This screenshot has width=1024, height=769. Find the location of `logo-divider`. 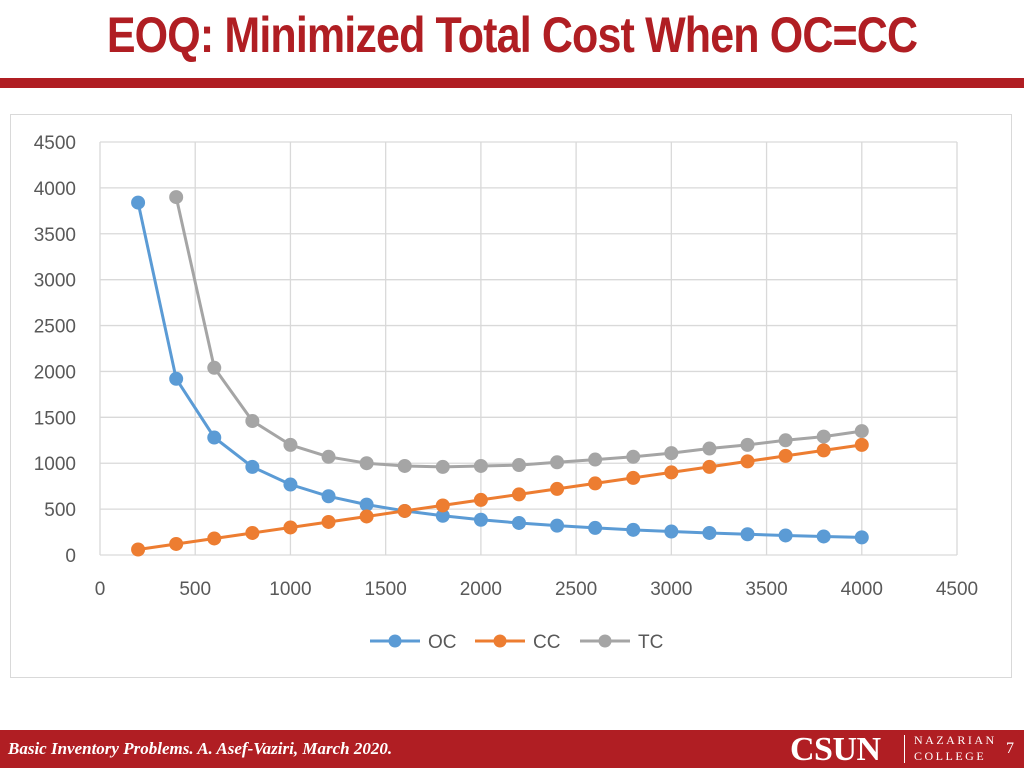

logo-divider is located at coordinates (904, 749).